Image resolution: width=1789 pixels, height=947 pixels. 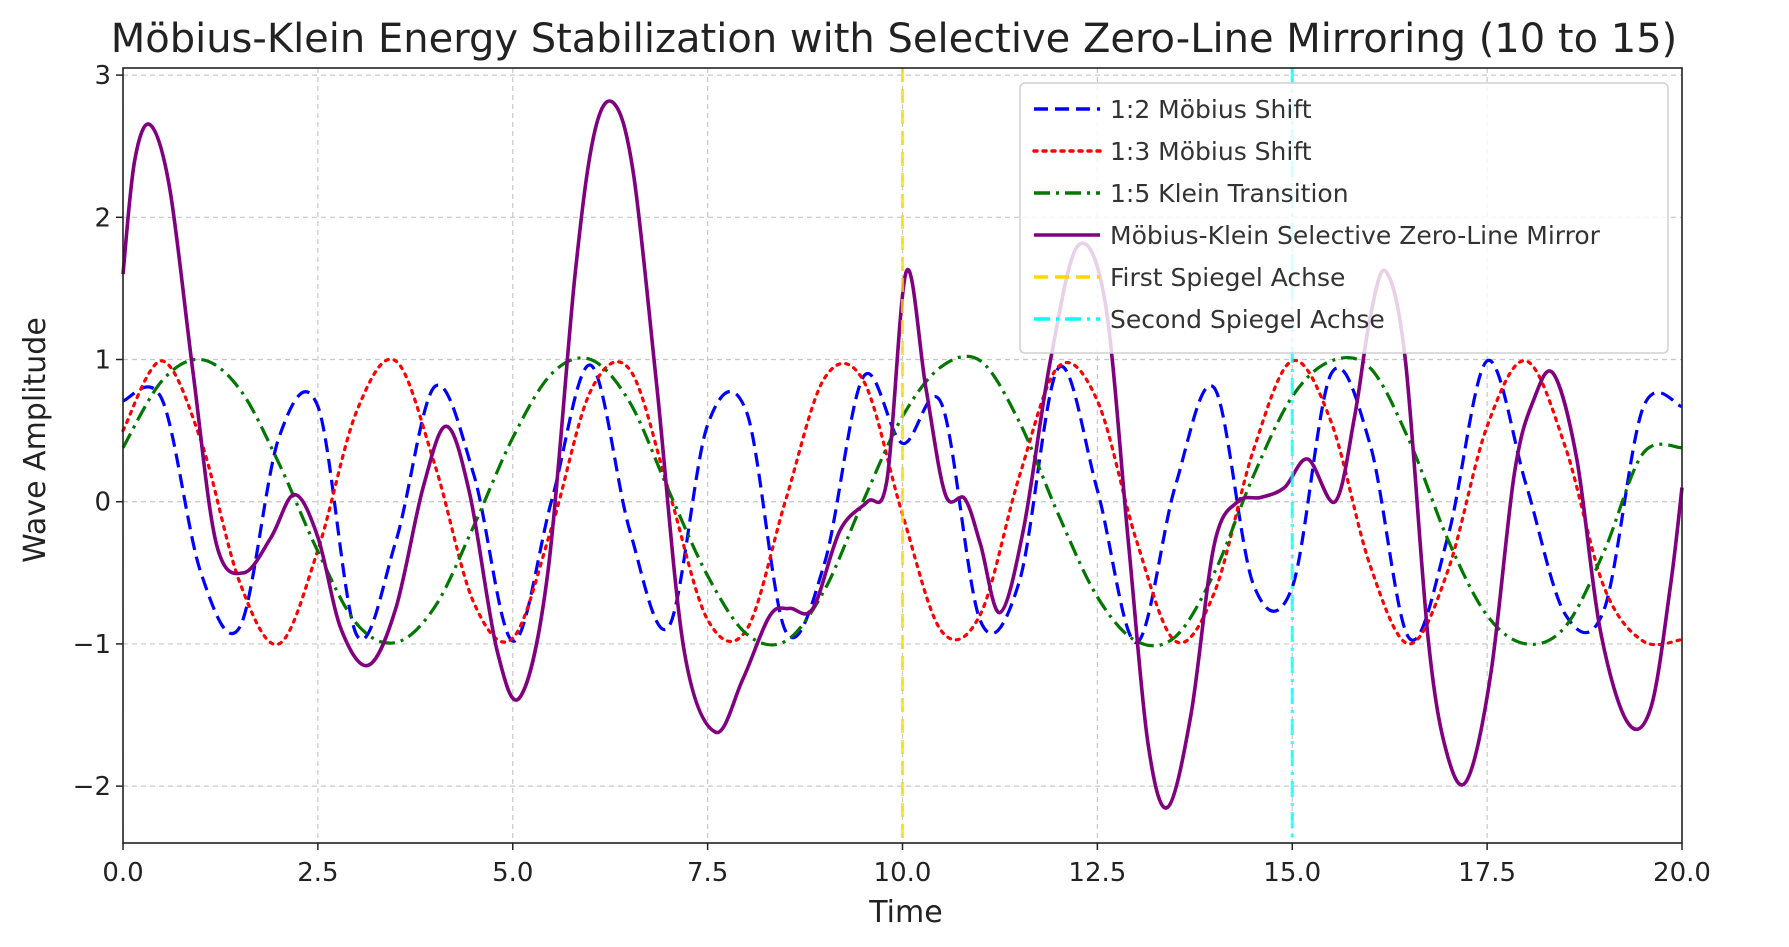 What do you see at coordinates (102, 503) in the screenshot?
I see `y-tick-label: 0` at bounding box center [102, 503].